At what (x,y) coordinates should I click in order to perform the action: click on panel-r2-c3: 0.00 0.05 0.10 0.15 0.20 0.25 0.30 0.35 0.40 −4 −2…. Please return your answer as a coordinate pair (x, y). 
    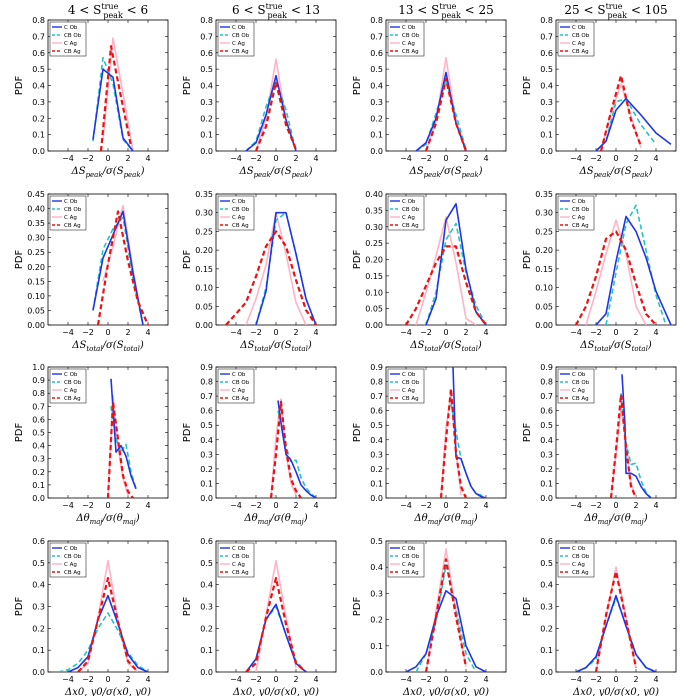
    Looking at the image, I should click on (429, 271).